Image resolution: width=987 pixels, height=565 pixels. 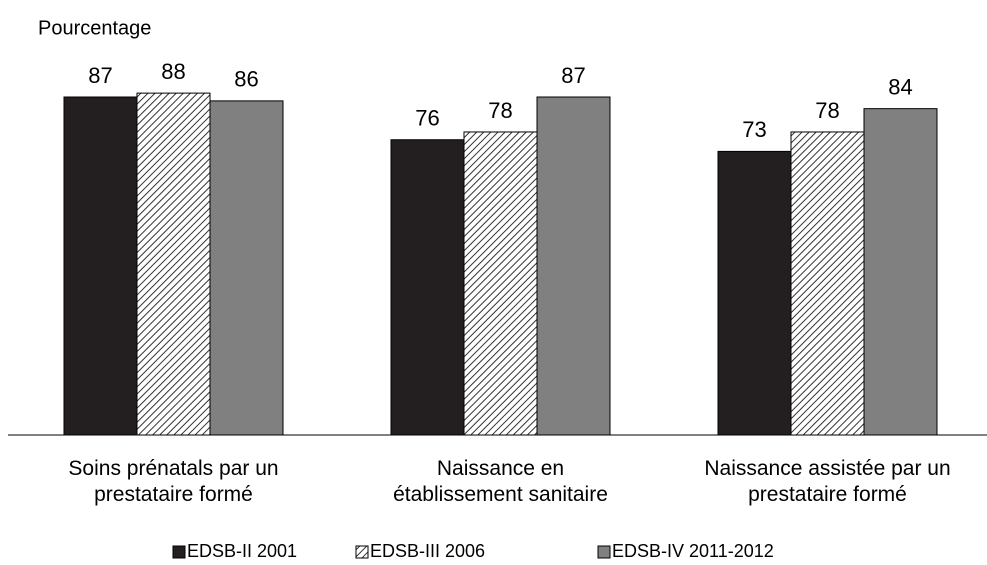 What do you see at coordinates (754, 129) in the screenshot?
I see `value-label: 73` at bounding box center [754, 129].